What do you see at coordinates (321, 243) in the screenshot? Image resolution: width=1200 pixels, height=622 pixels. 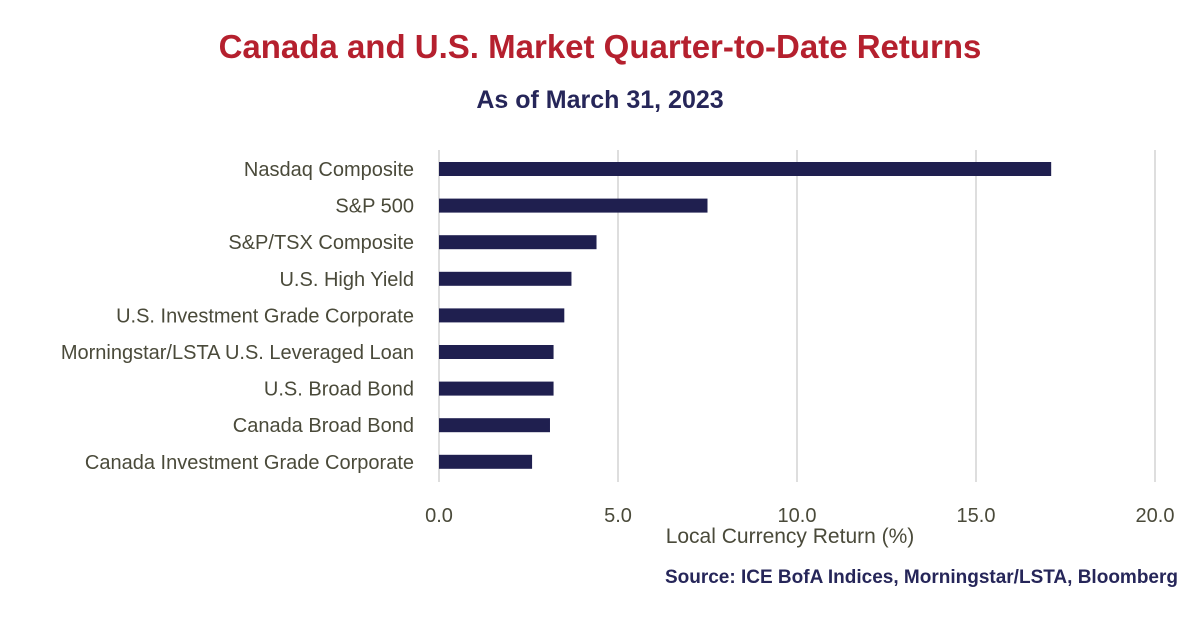 I see `category-label: S&P/TSX Composite` at bounding box center [321, 243].